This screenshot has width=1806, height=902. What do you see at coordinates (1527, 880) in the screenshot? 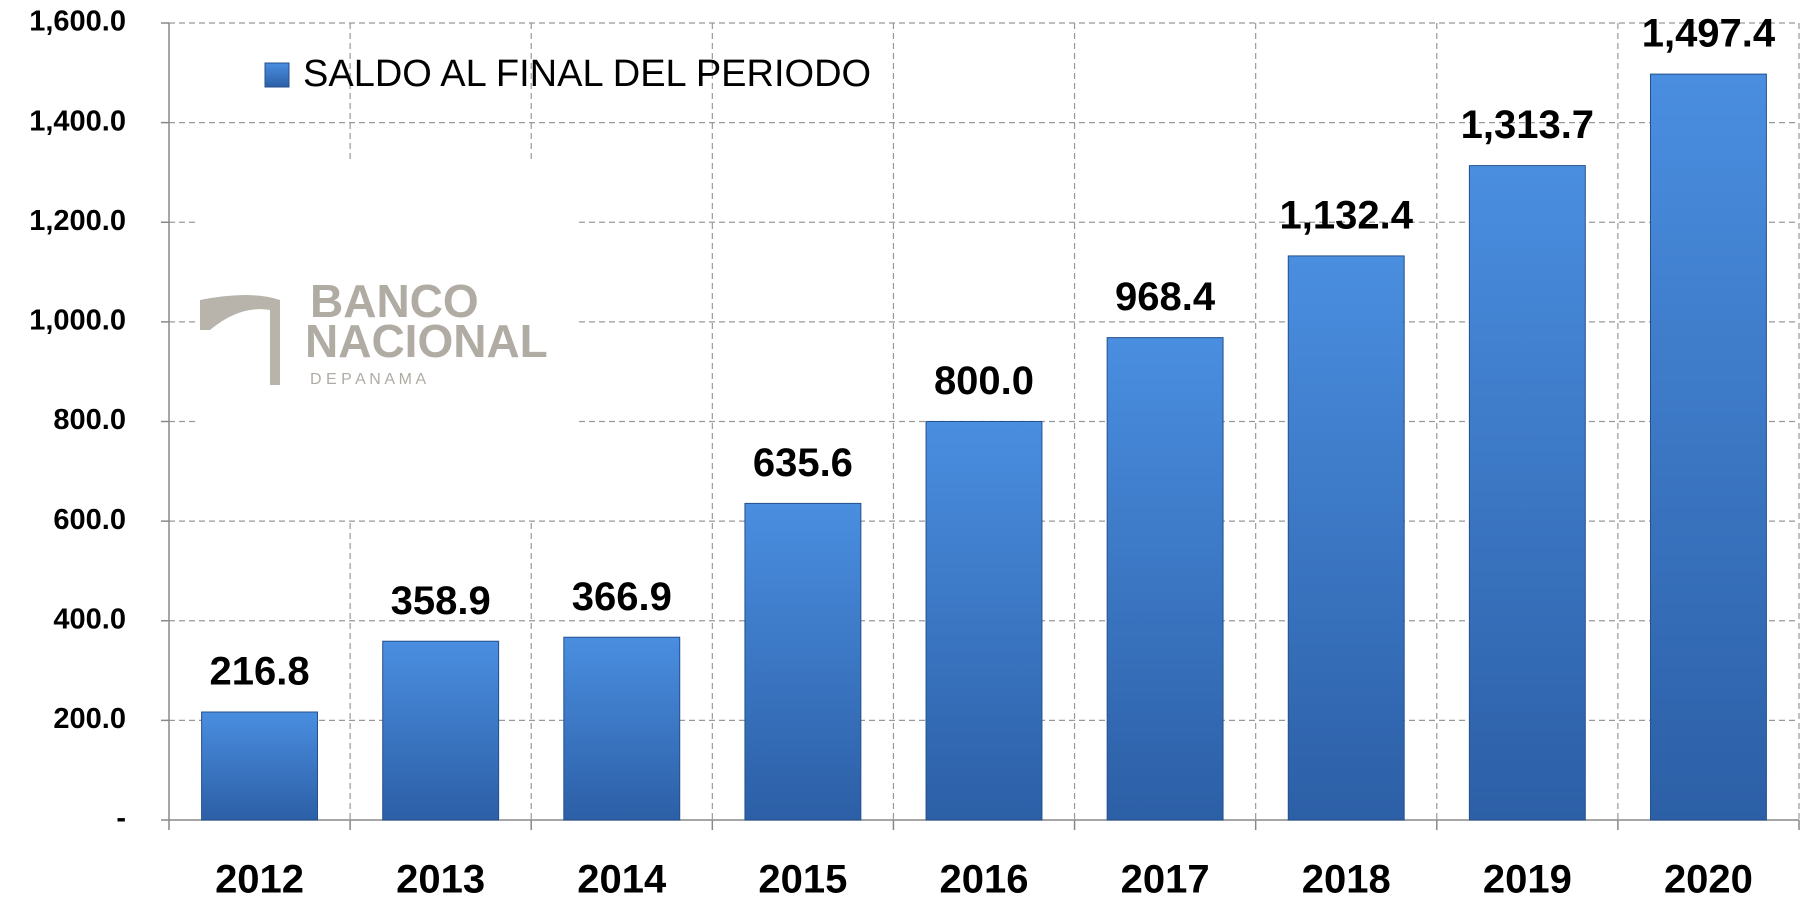
I see `x-tick-label: 2019` at bounding box center [1527, 880].